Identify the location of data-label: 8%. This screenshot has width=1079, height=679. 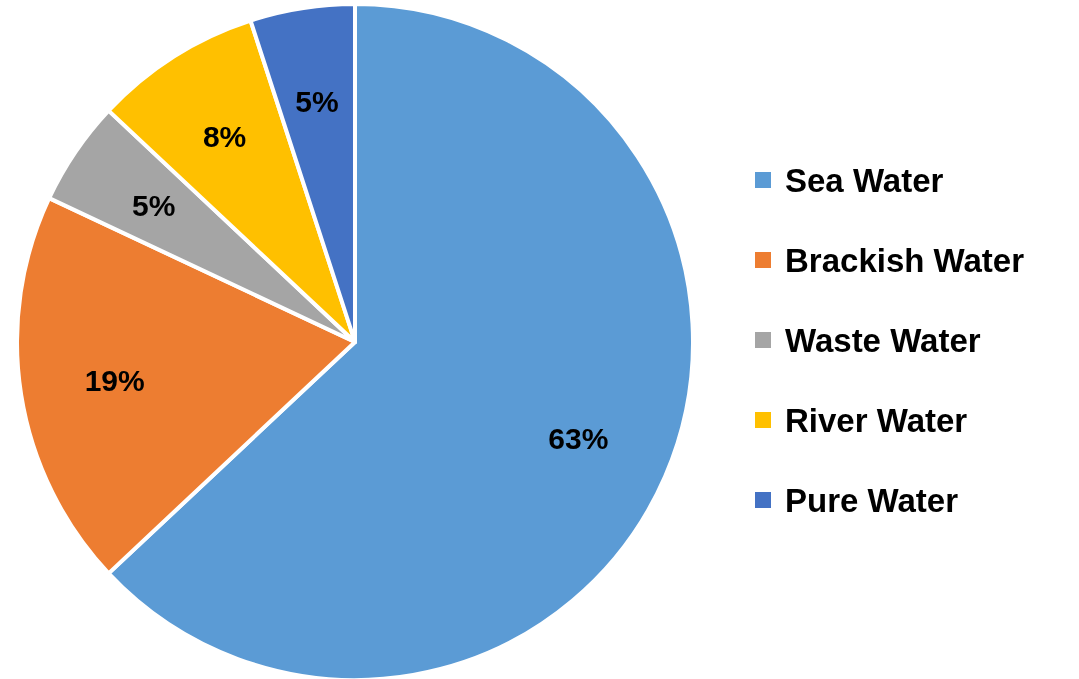
(224, 137).